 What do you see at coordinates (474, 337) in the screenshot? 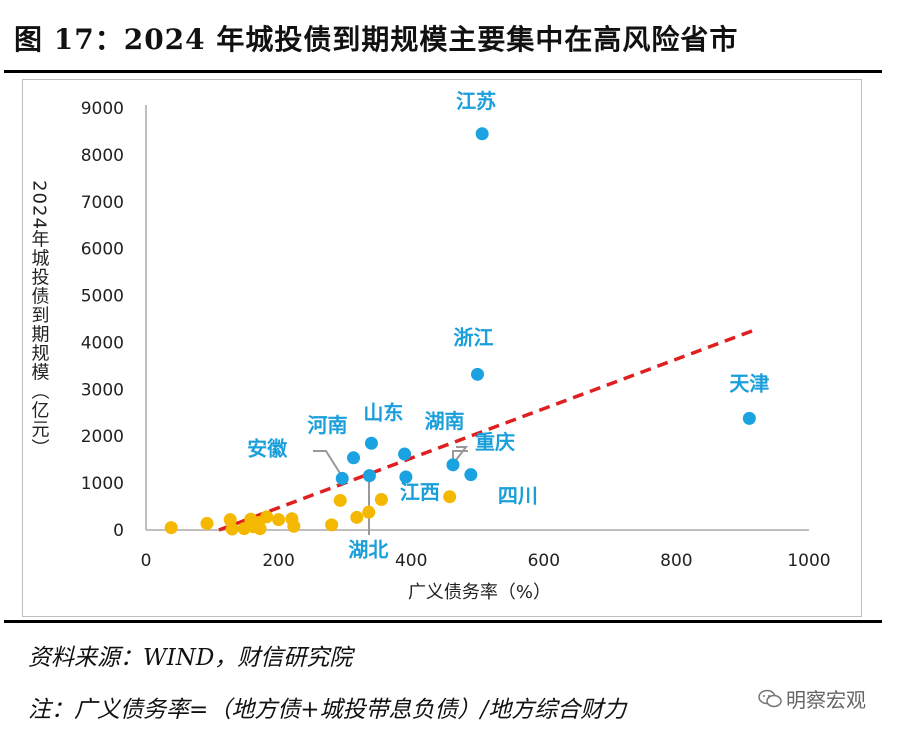
I see `point-label: 浙江` at bounding box center [474, 337].